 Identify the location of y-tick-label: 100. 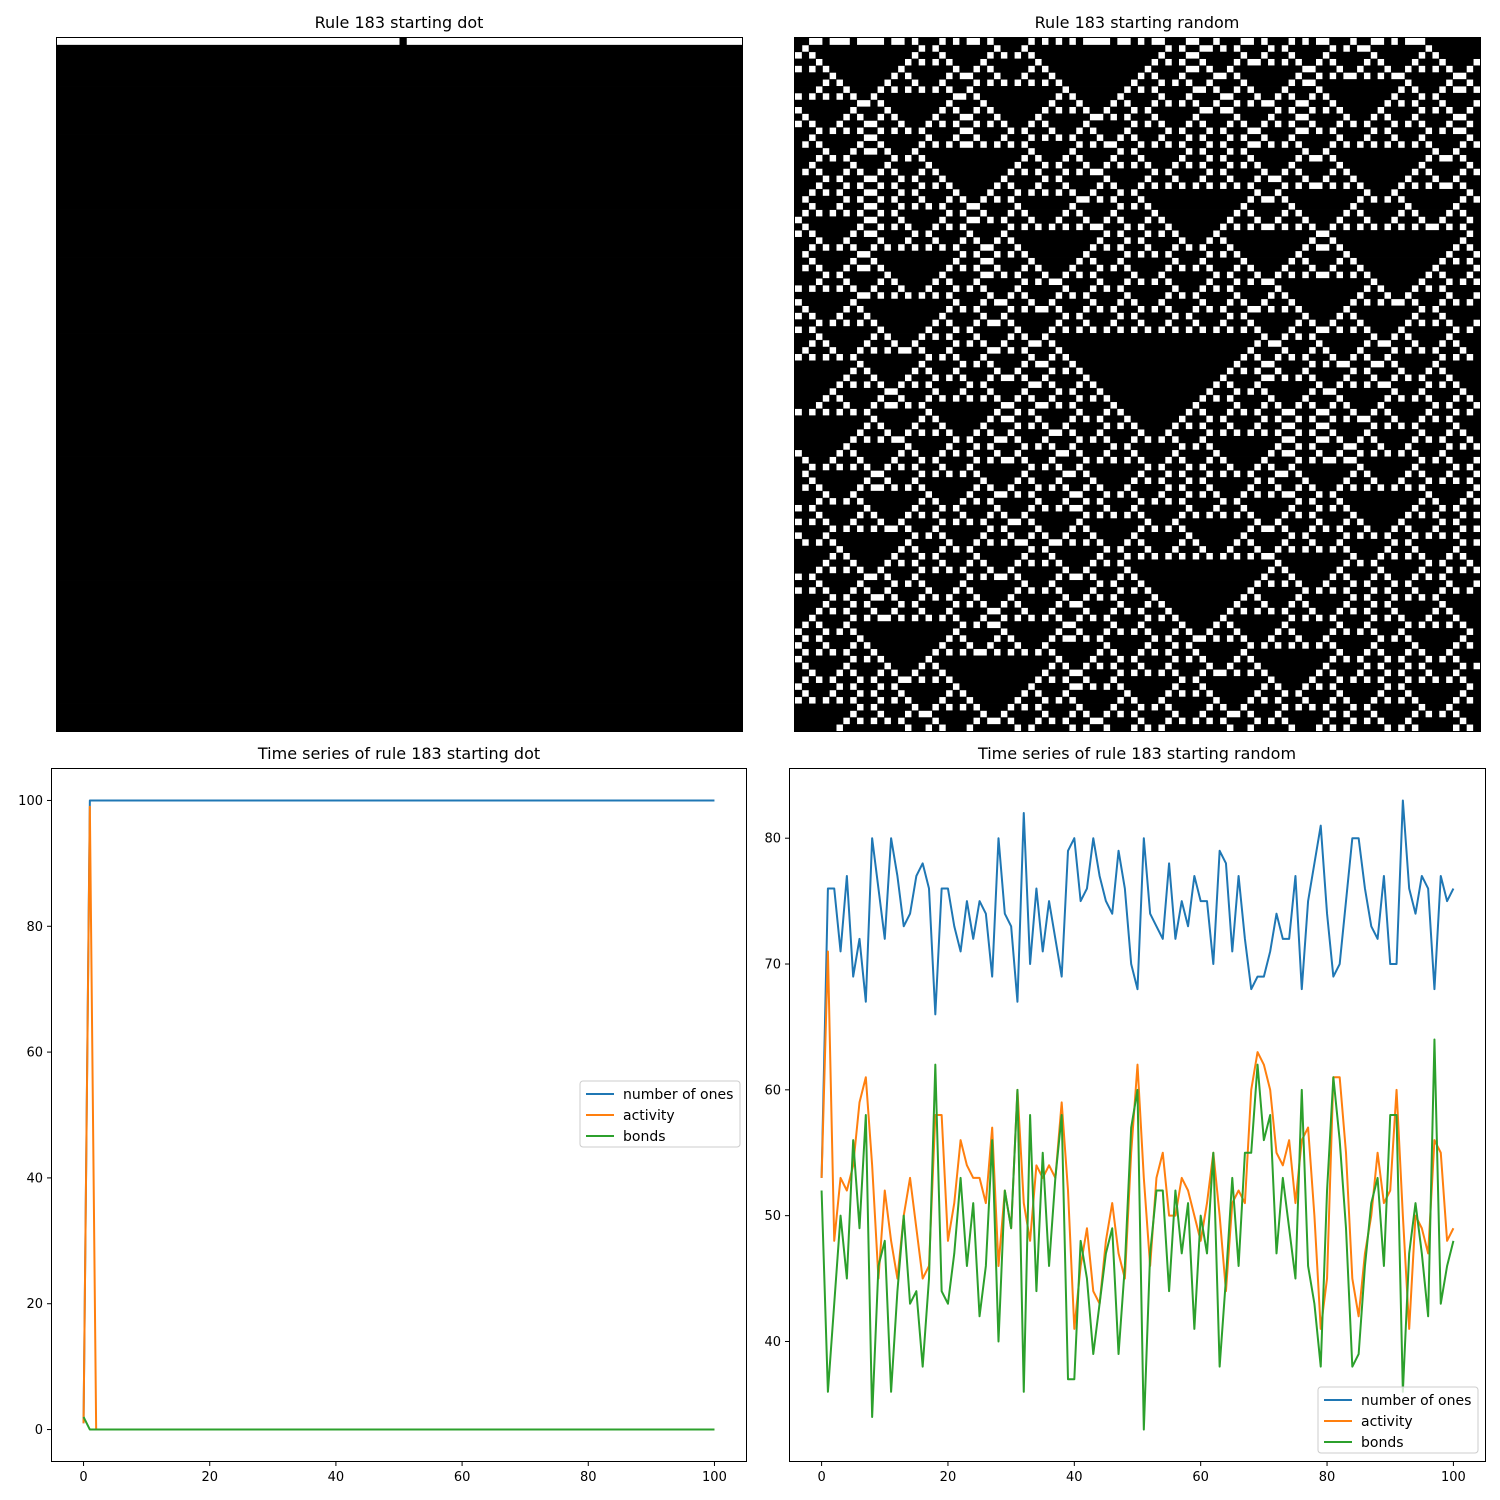
(30, 801).